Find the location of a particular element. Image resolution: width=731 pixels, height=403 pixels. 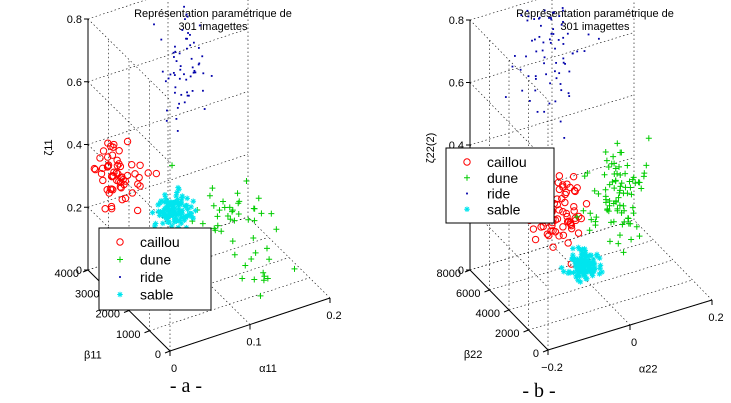

z-tick-label: 0 is located at coordinates (461, 271).